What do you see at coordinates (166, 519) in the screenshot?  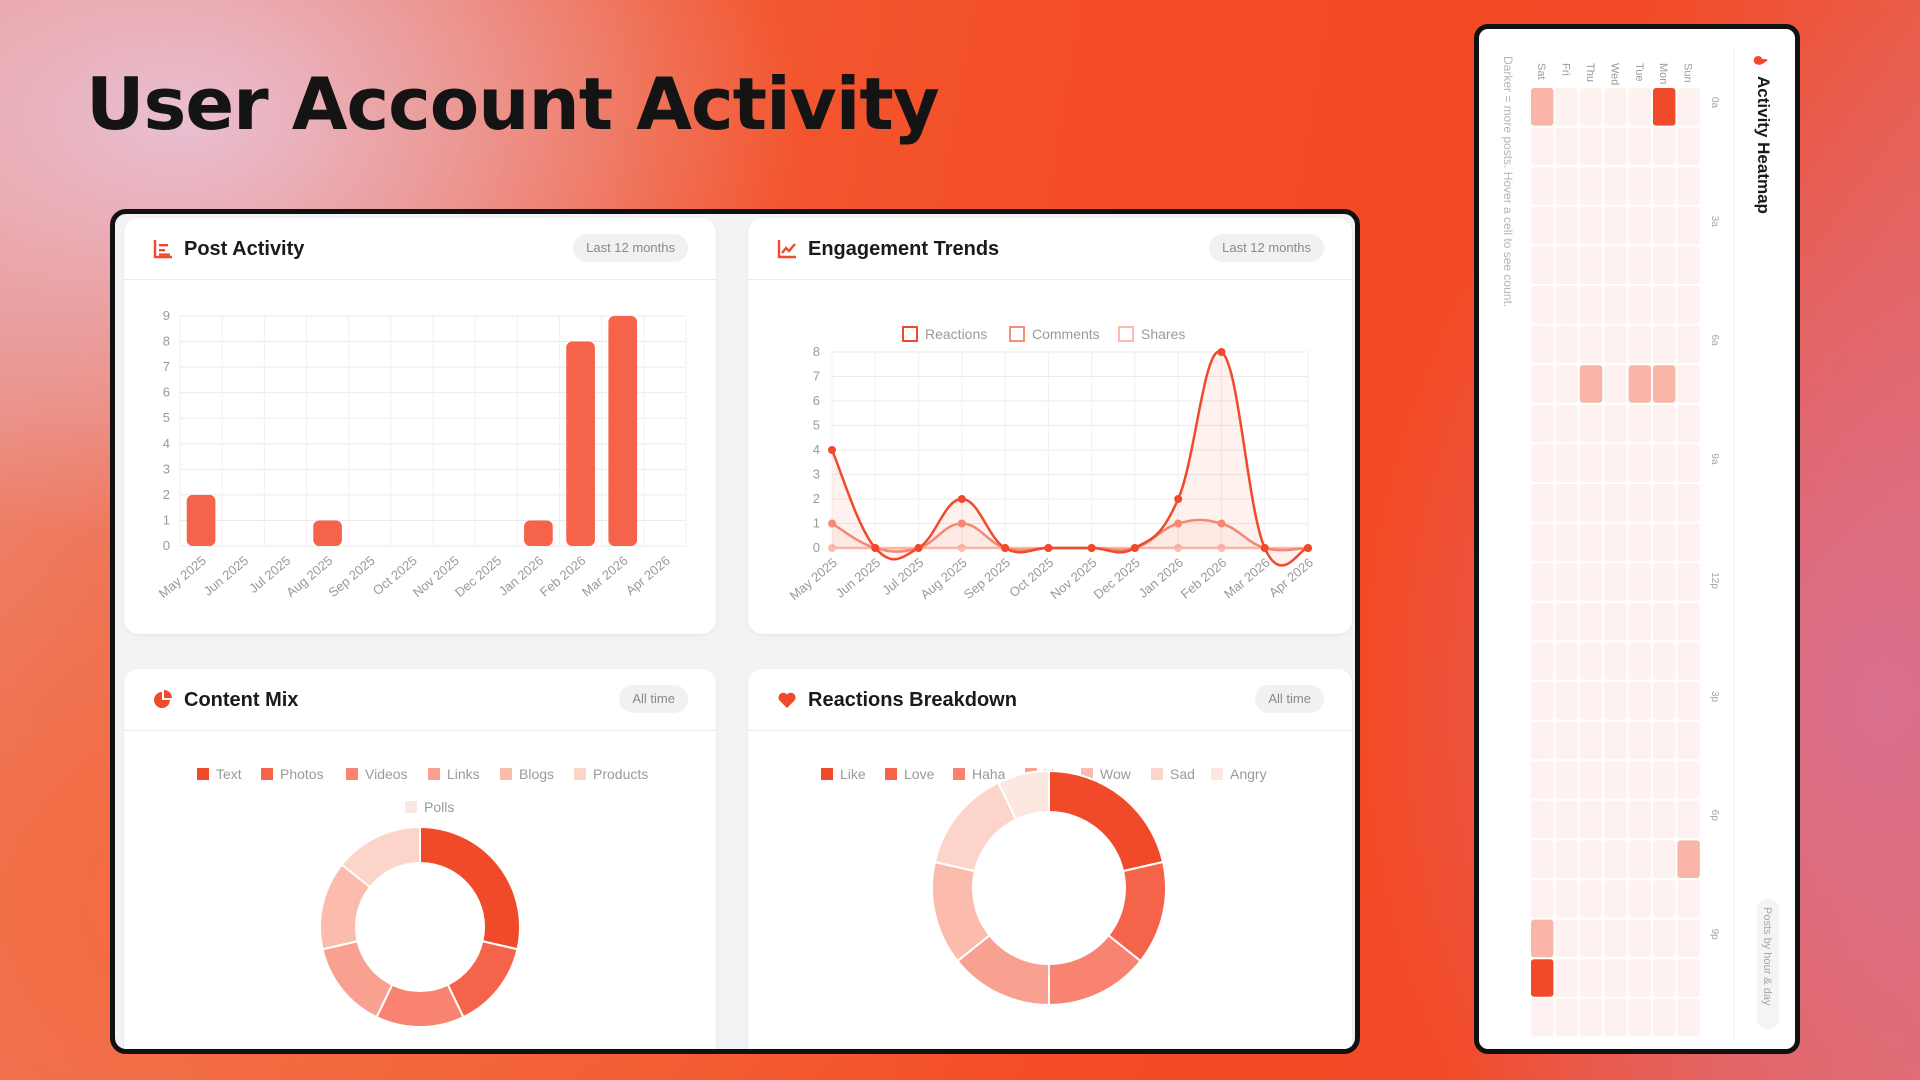 I see `y-tick-label: 1` at bounding box center [166, 519].